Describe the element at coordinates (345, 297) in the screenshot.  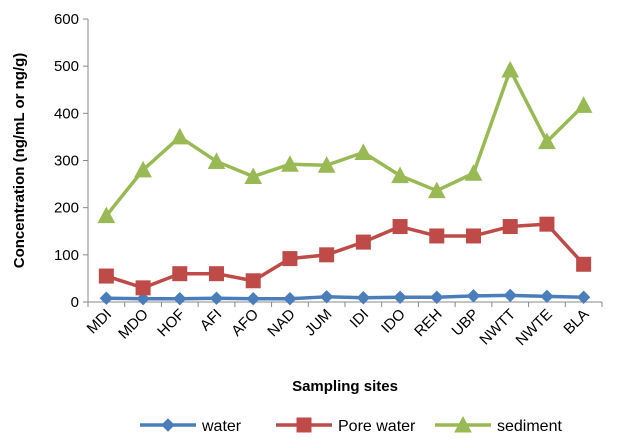
I see `series-water` at that location.